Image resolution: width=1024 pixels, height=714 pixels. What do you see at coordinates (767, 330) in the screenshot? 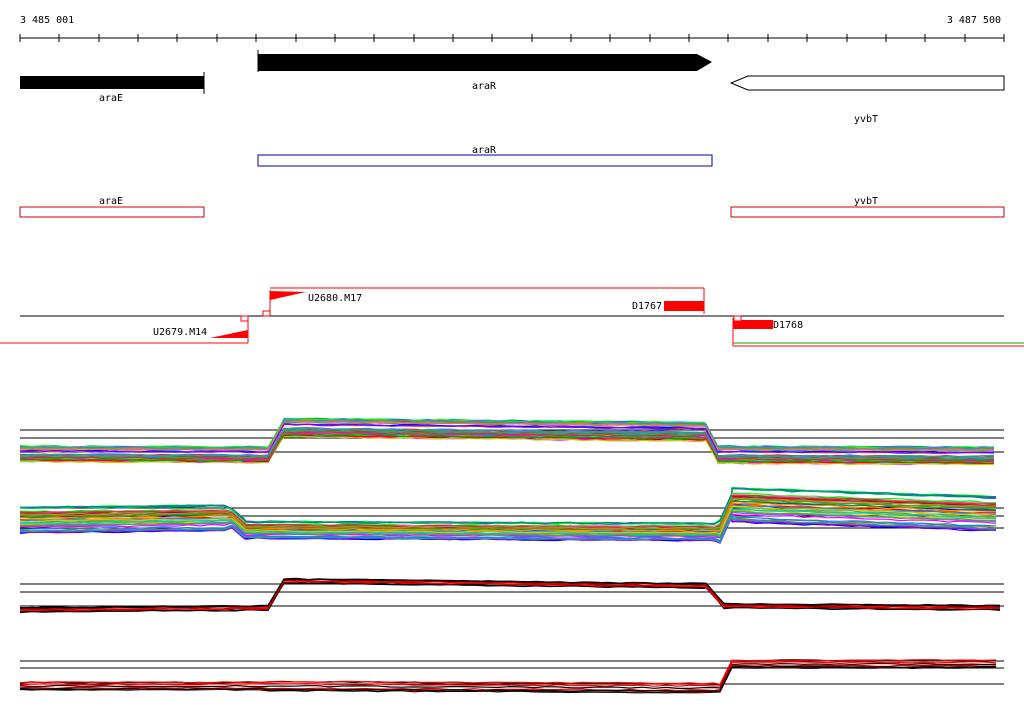
I see `feature-D1768: D1768` at bounding box center [767, 330].